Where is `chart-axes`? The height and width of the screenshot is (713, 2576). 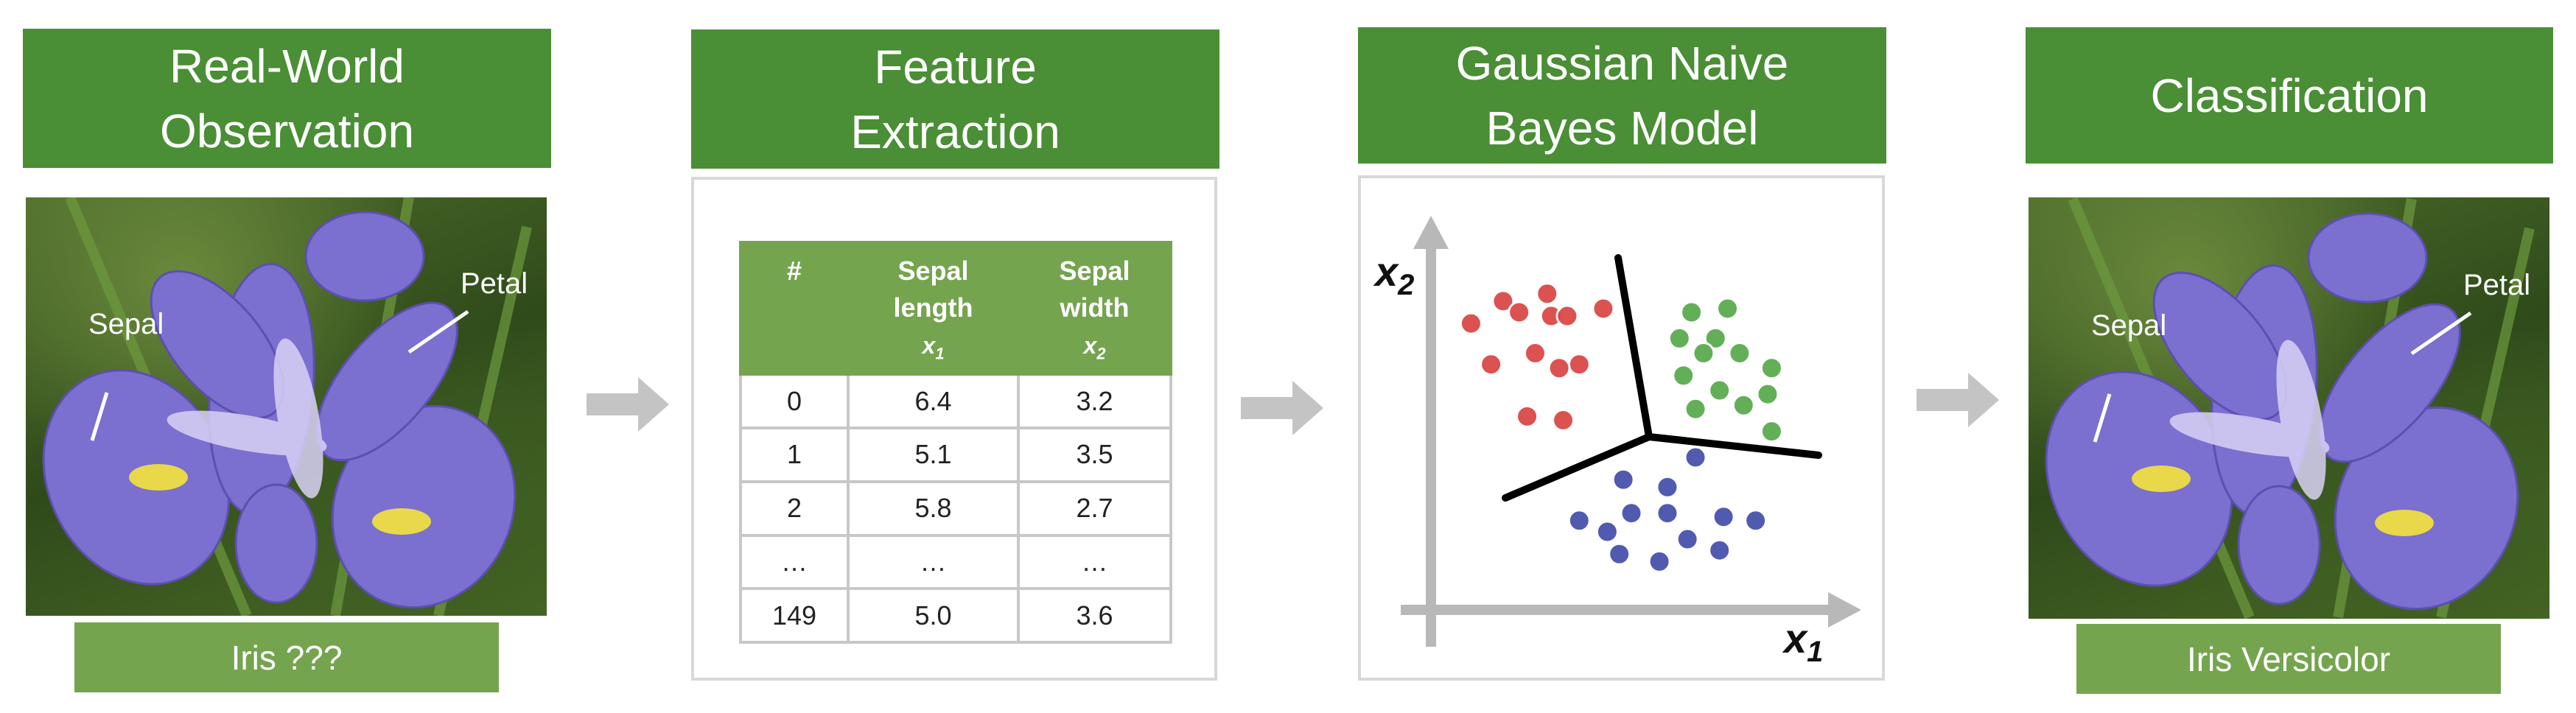 chart-axes is located at coordinates (1631, 431).